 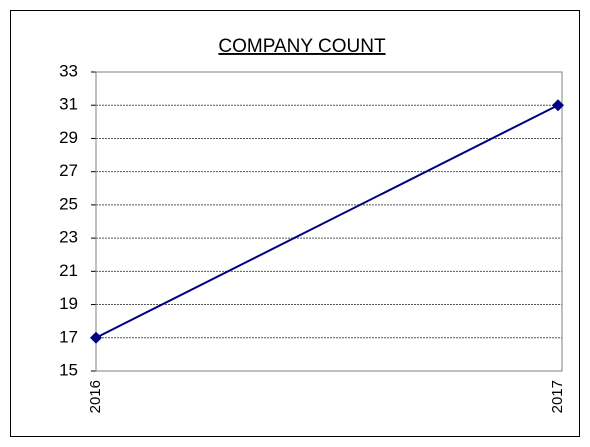 I want to click on y-tick-label: 17, so click(x=68, y=336).